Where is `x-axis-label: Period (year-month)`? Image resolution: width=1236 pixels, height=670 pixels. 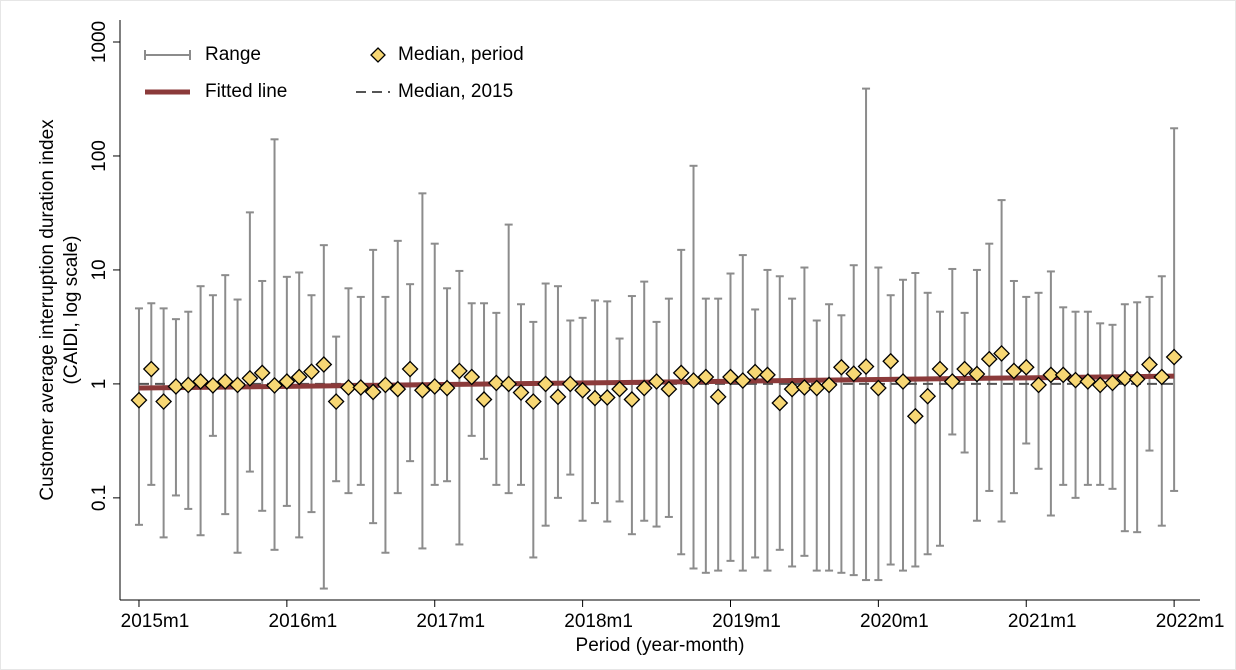 x-axis-label: Period (year-month) is located at coordinates (660, 645).